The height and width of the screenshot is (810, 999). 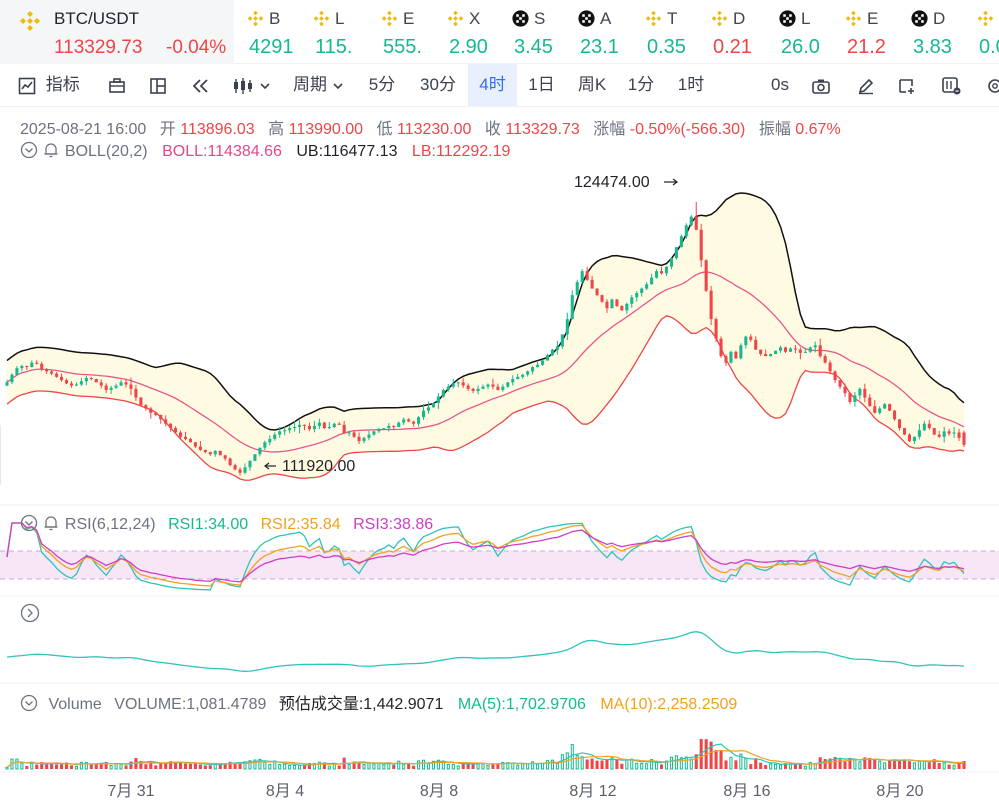 I want to click on interval-tab: 1日, so click(x=541, y=84).